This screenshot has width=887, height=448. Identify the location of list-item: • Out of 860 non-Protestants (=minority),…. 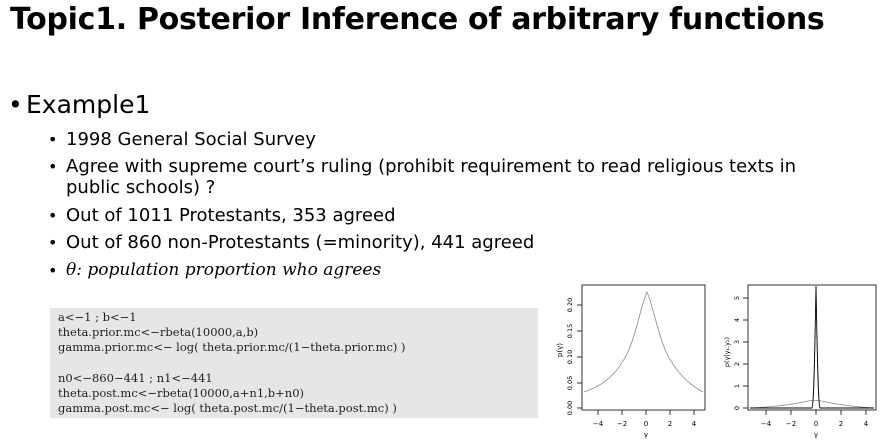
(291, 242).